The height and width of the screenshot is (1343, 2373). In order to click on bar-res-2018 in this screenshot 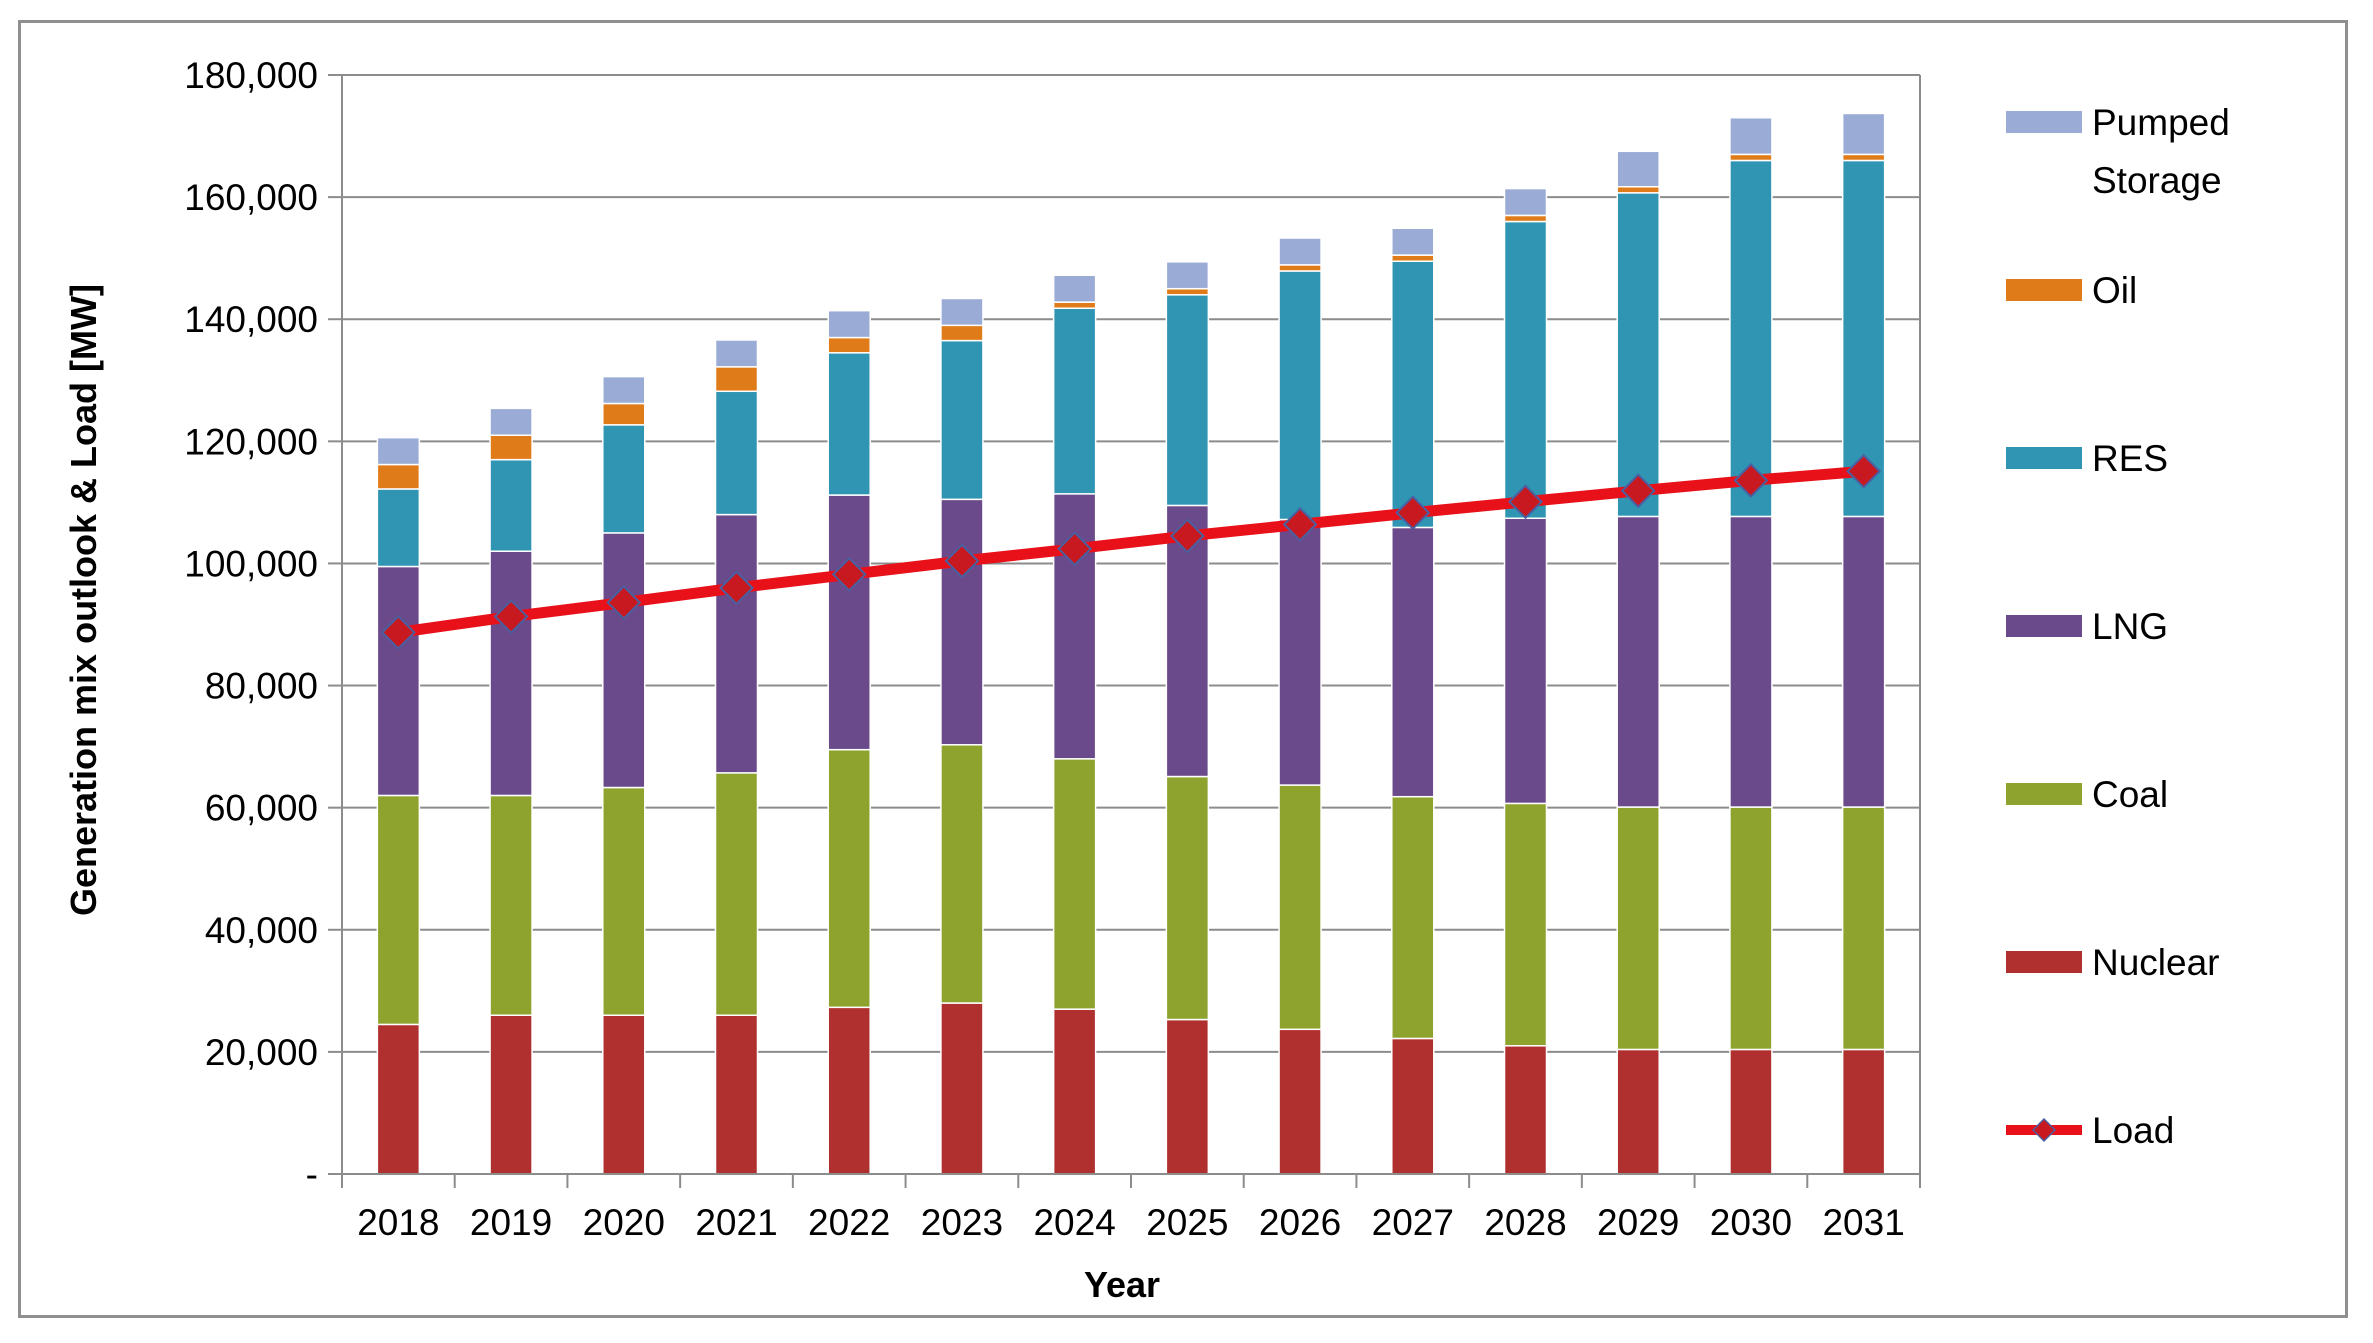, I will do `click(398, 528)`.